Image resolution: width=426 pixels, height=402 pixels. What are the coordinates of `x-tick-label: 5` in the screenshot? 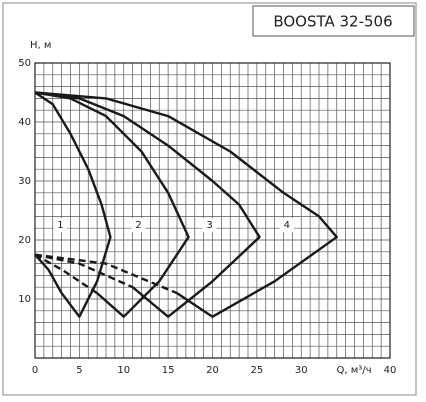 It's located at (79, 370).